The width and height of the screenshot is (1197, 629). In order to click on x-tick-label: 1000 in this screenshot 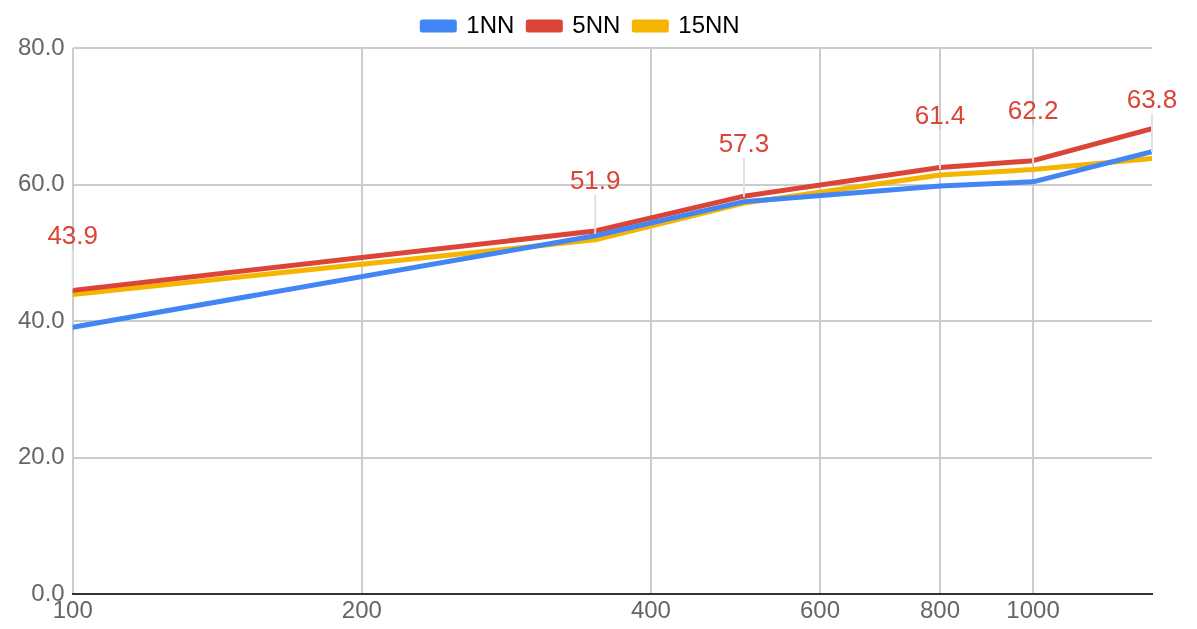, I will do `click(1033, 610)`.